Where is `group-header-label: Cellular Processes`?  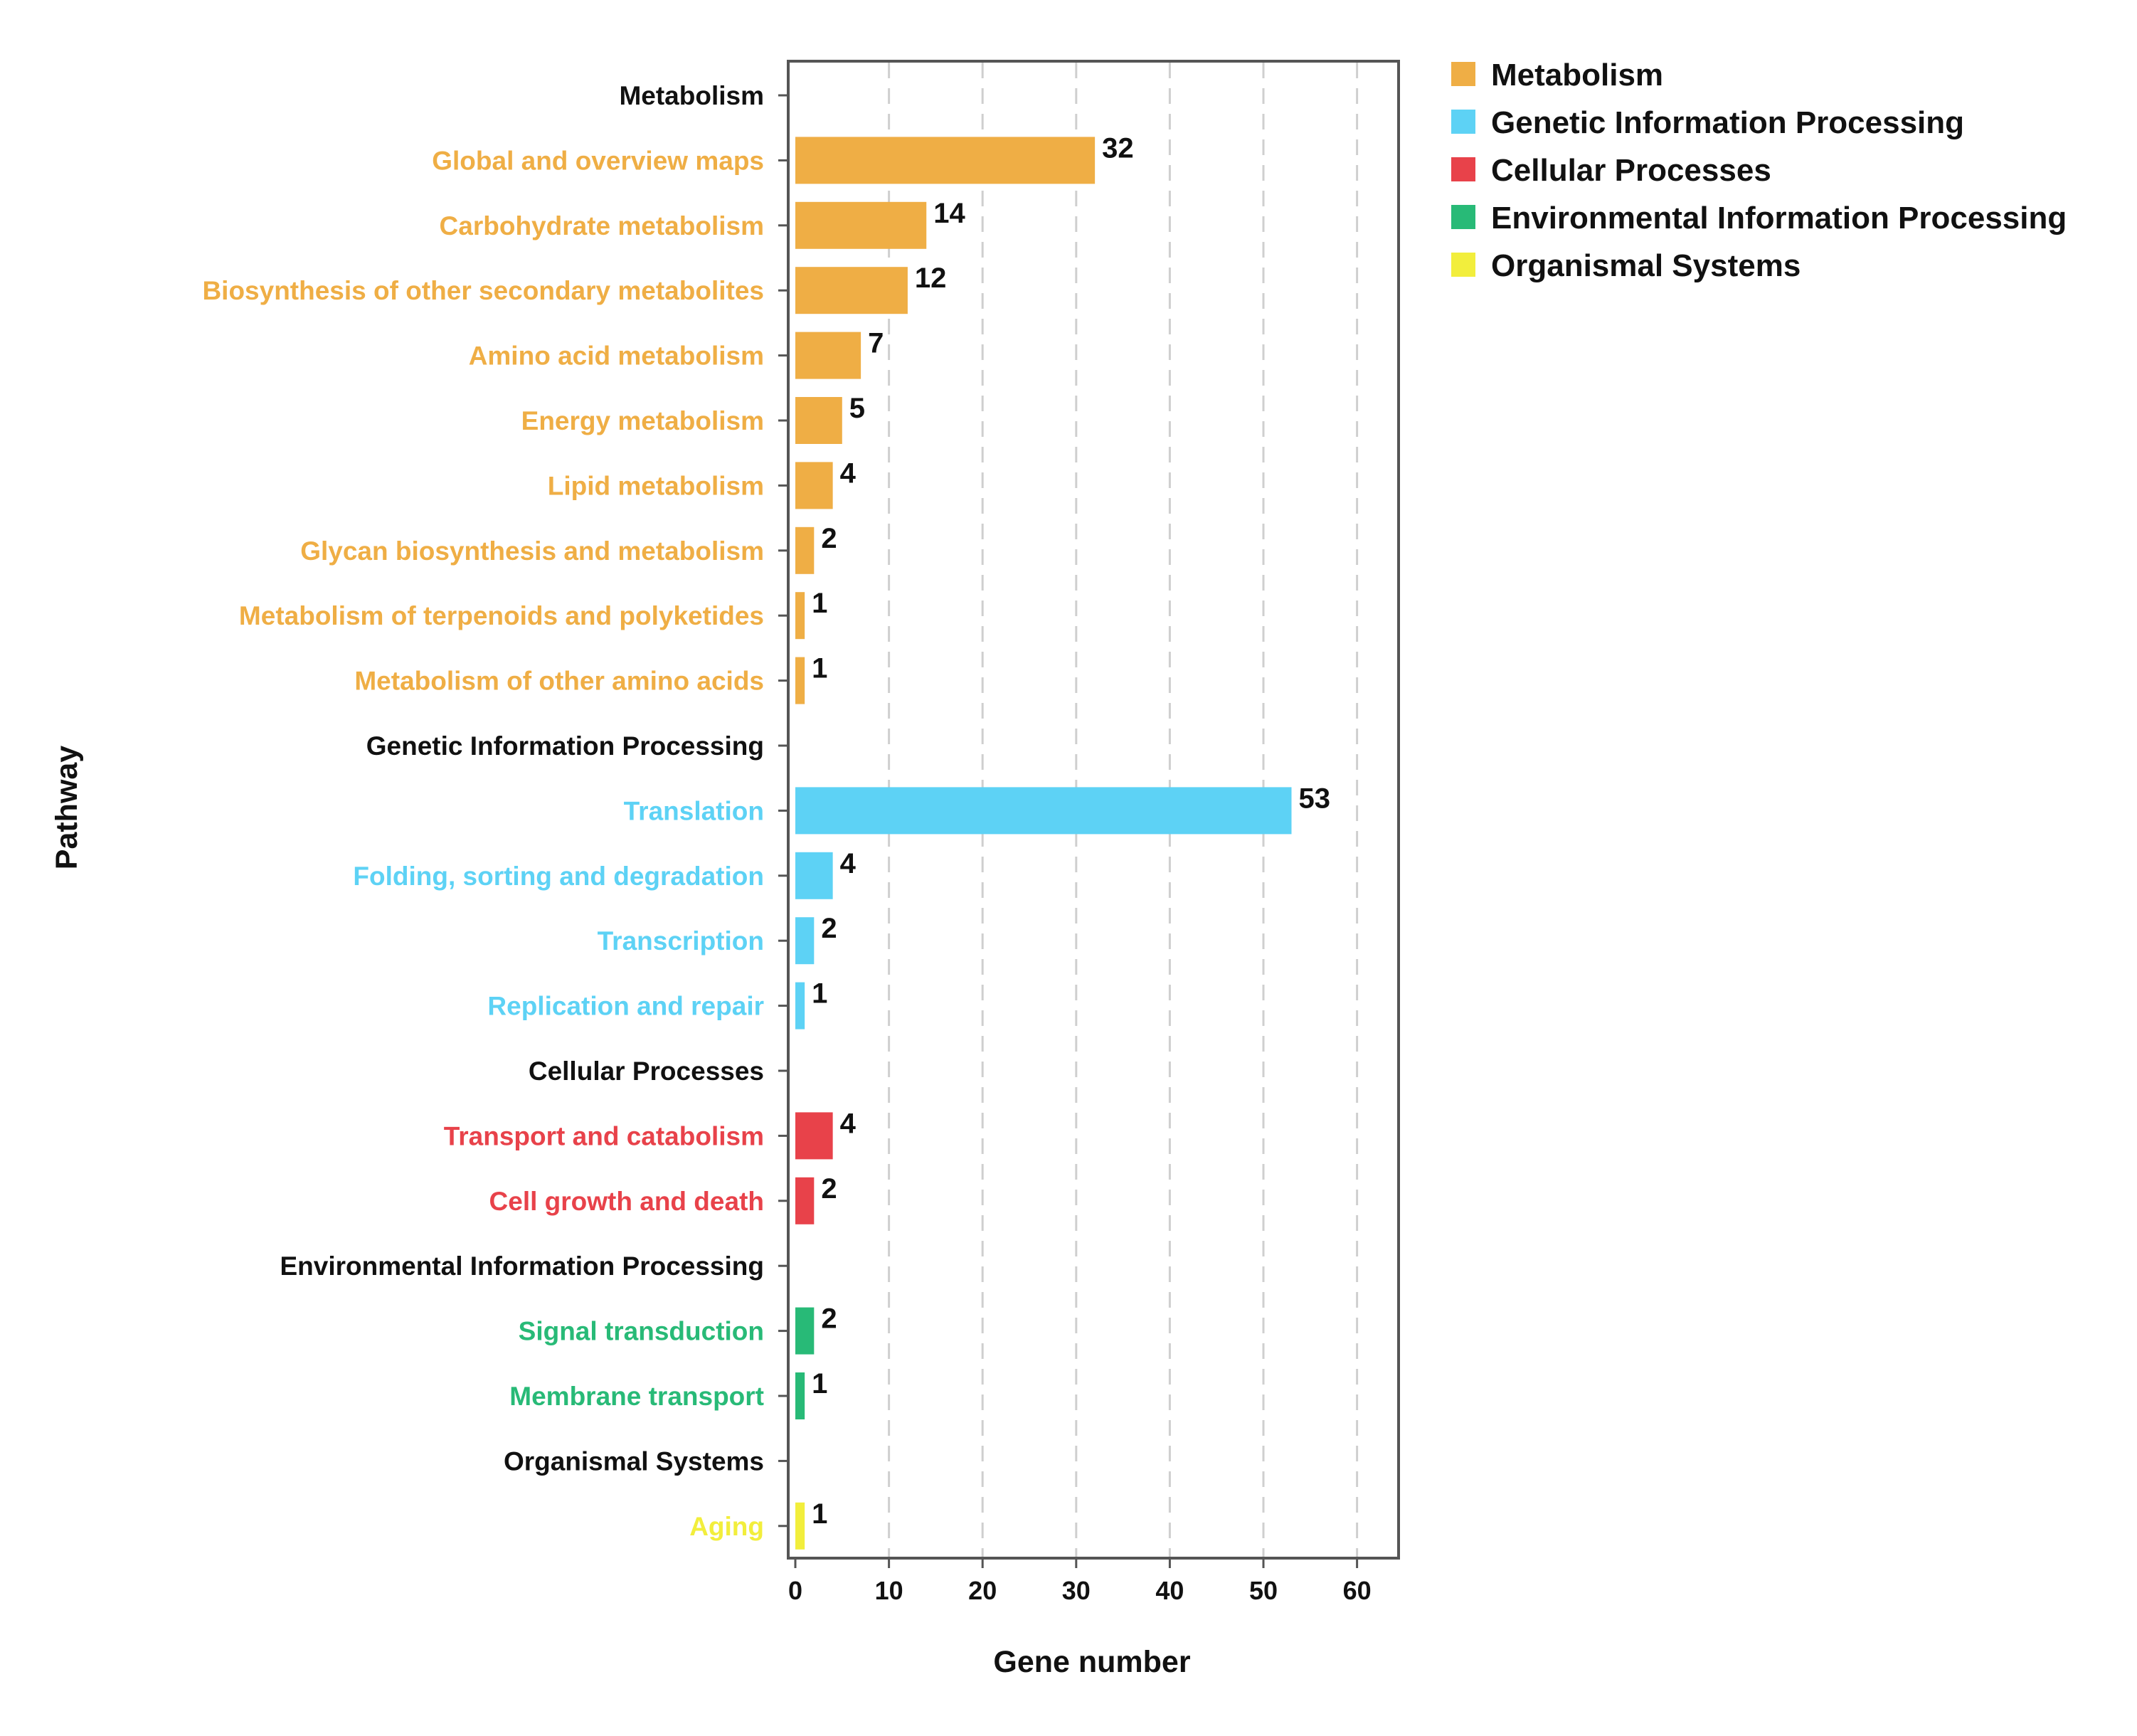
group-header-label: Cellular Processes is located at coordinates (646, 1071).